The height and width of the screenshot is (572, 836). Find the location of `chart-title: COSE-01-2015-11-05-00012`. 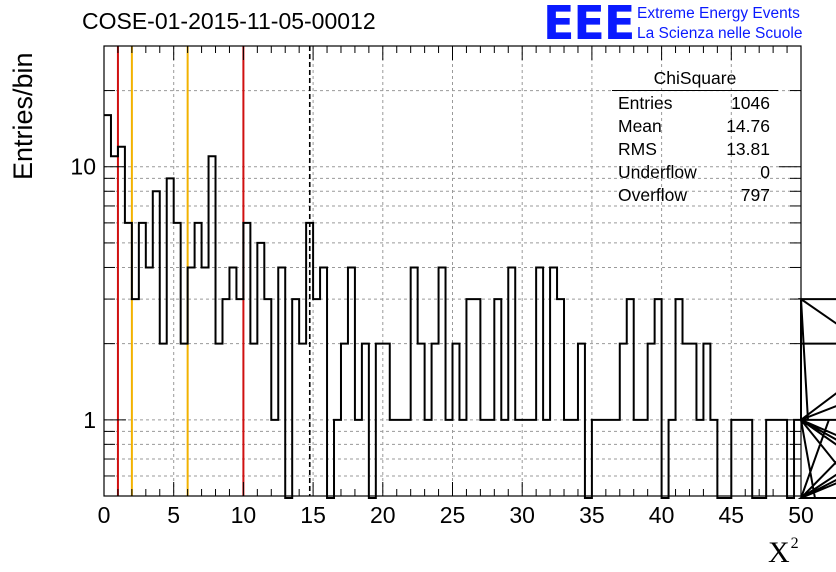

chart-title: COSE-01-2015-11-05-00012 is located at coordinates (229, 21).